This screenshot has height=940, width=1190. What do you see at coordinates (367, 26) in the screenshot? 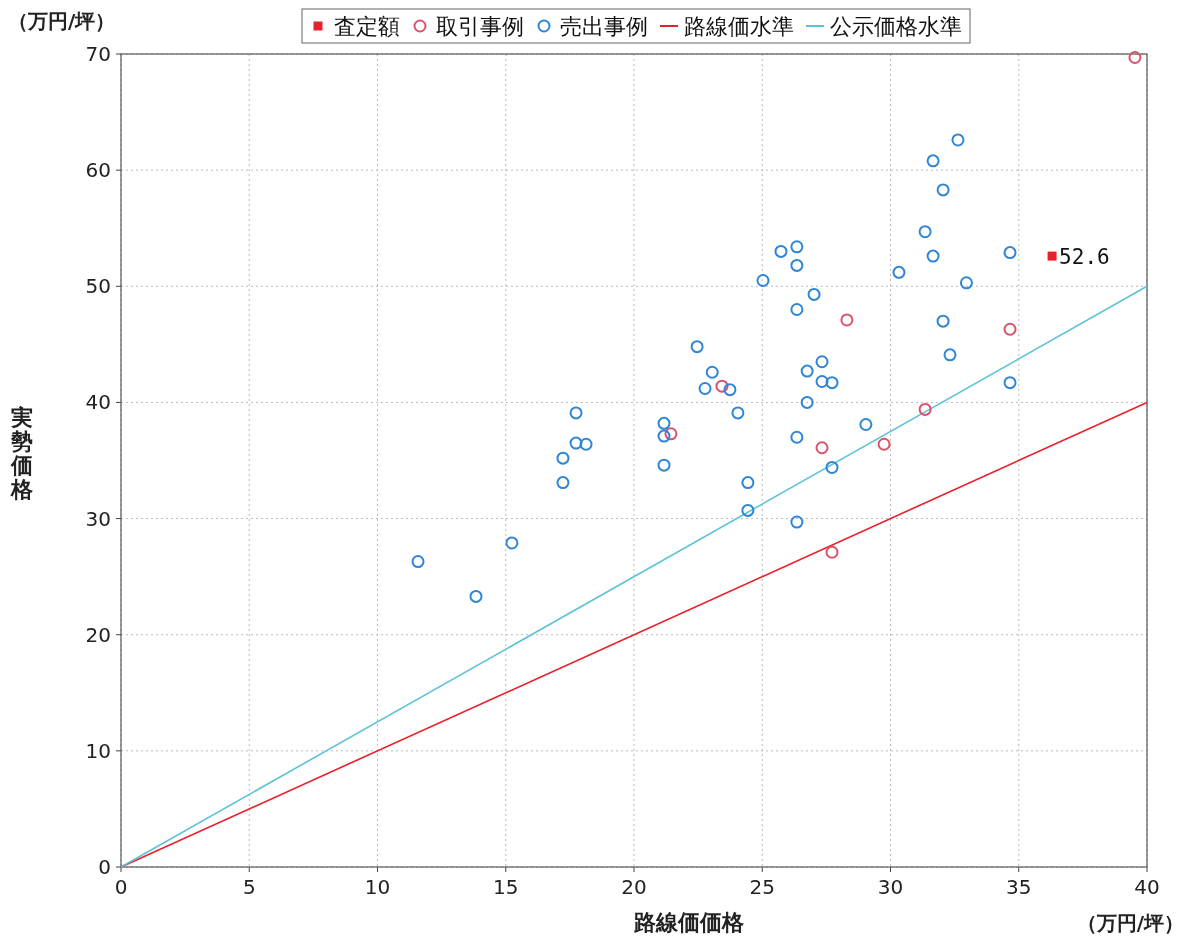
I see `legend-label: 査定額` at bounding box center [367, 26].